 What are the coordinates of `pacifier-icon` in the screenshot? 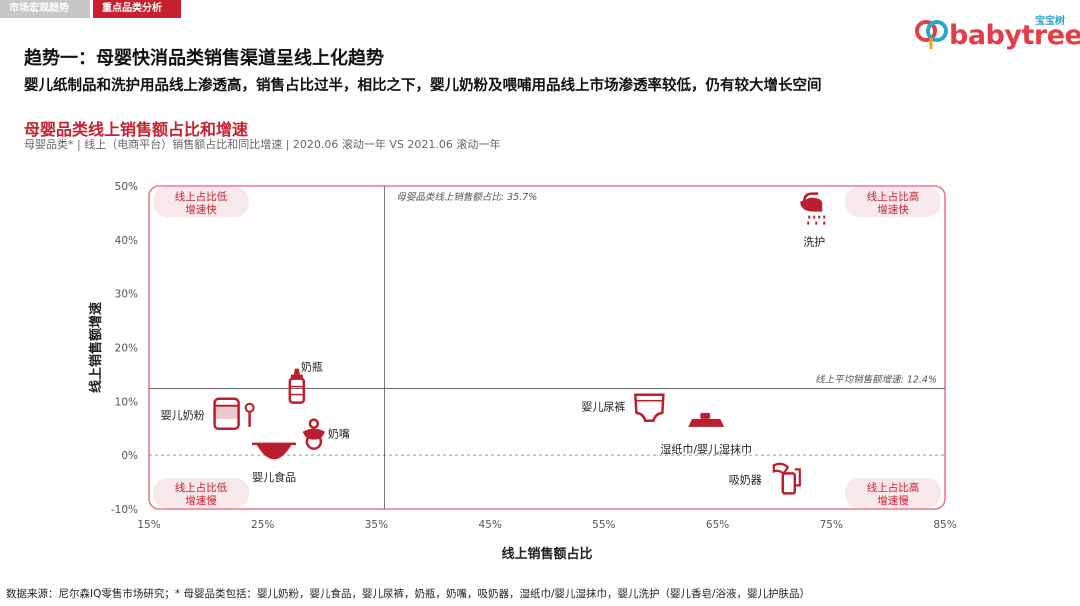 It's located at (313, 434).